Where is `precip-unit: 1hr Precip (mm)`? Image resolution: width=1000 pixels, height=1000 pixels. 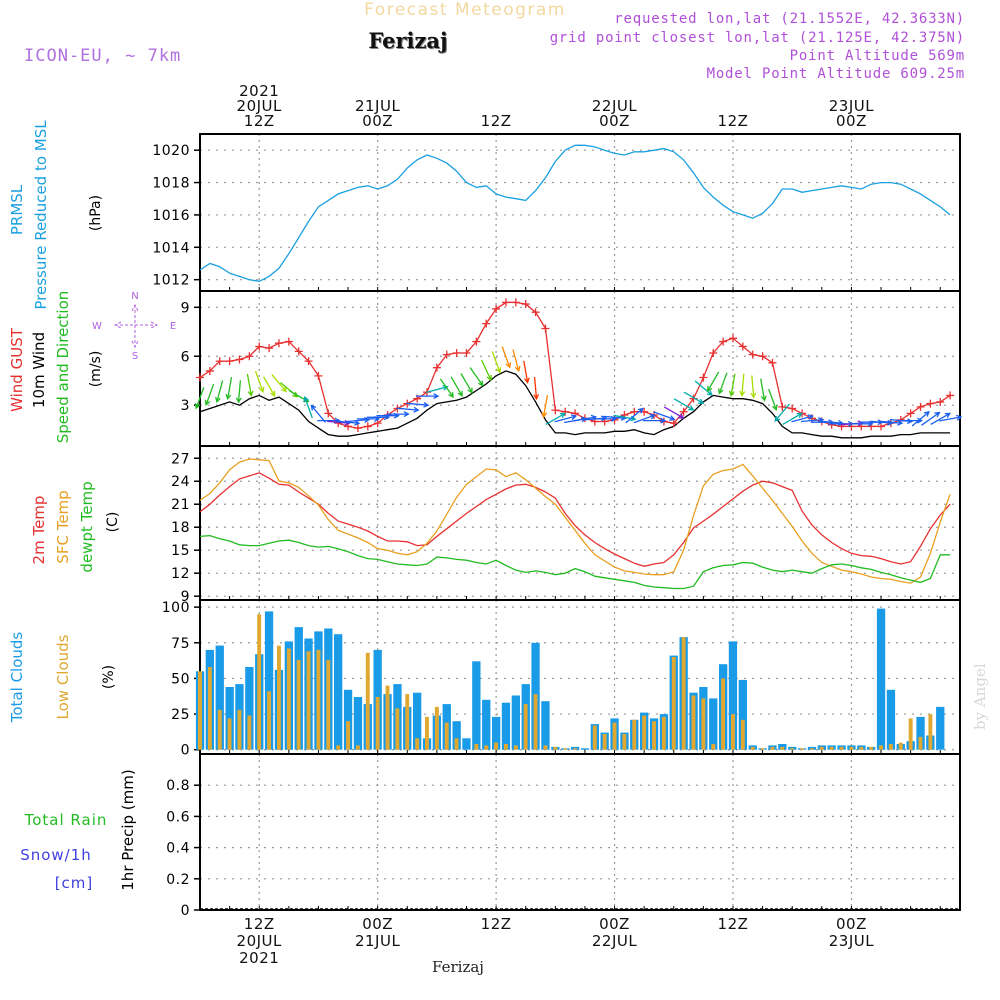
precip-unit: 1hr Precip (mm) is located at coordinates (128, 829).